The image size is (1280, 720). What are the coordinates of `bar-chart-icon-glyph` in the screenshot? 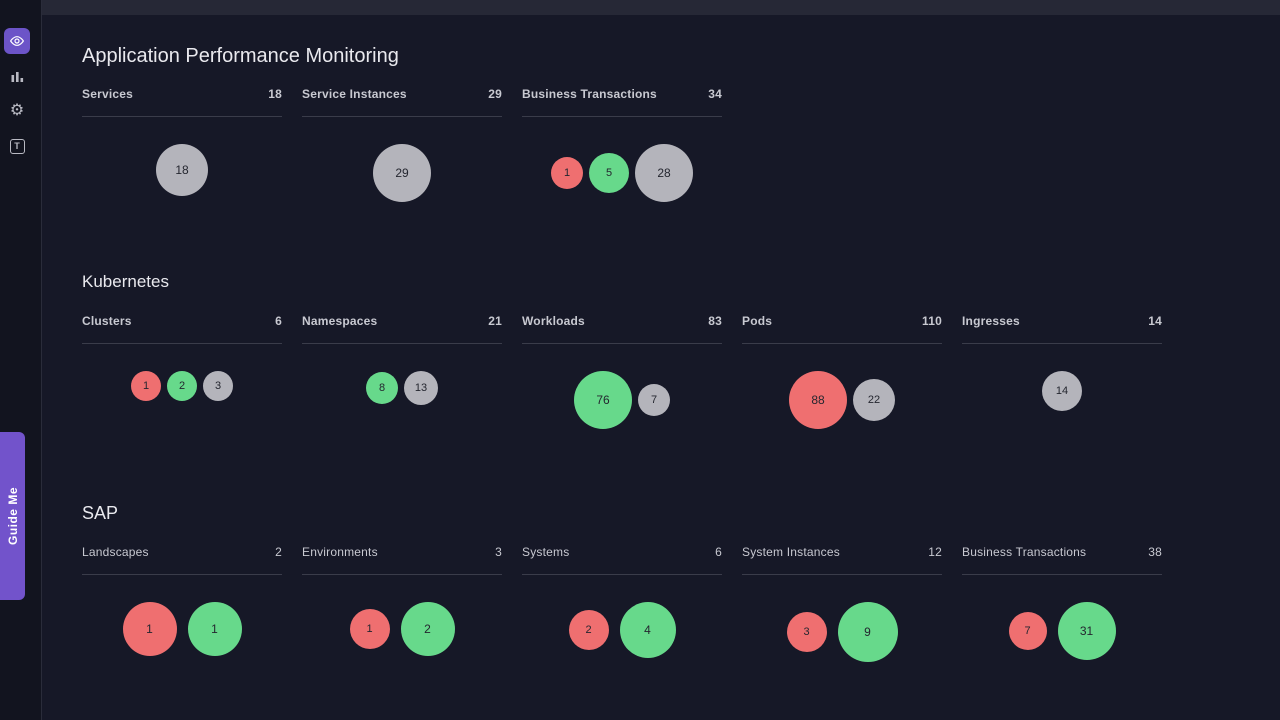 It's located at (17, 76).